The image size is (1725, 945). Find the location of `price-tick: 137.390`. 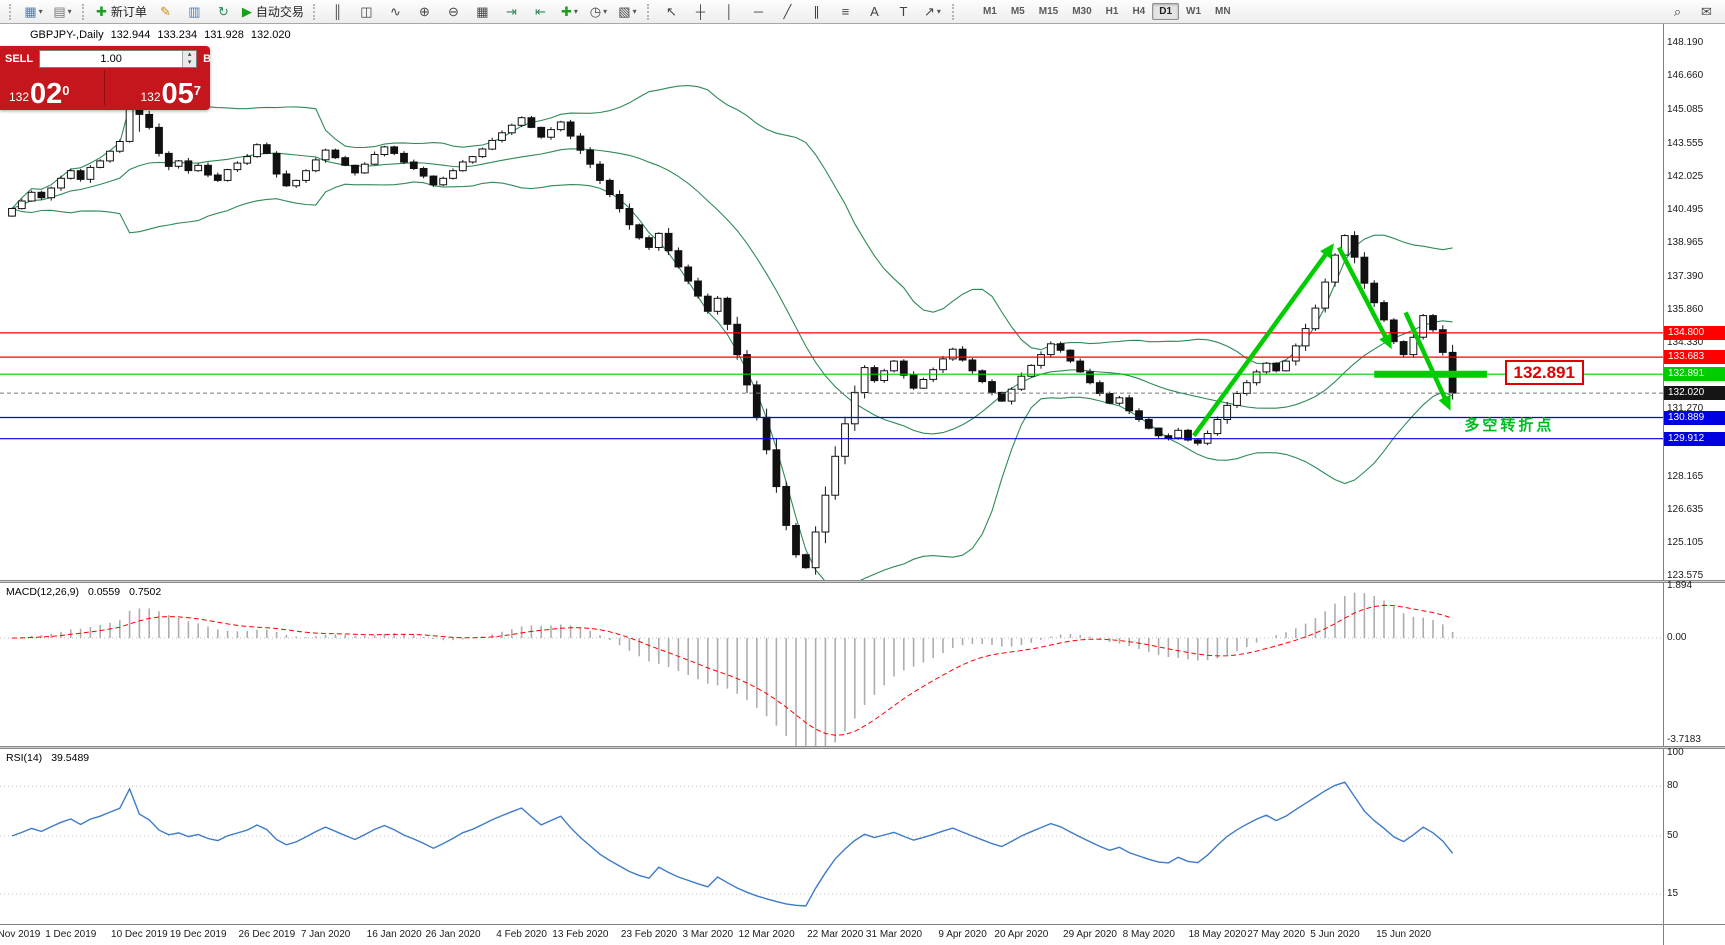

price-tick: 137.390 is located at coordinates (1685, 276).